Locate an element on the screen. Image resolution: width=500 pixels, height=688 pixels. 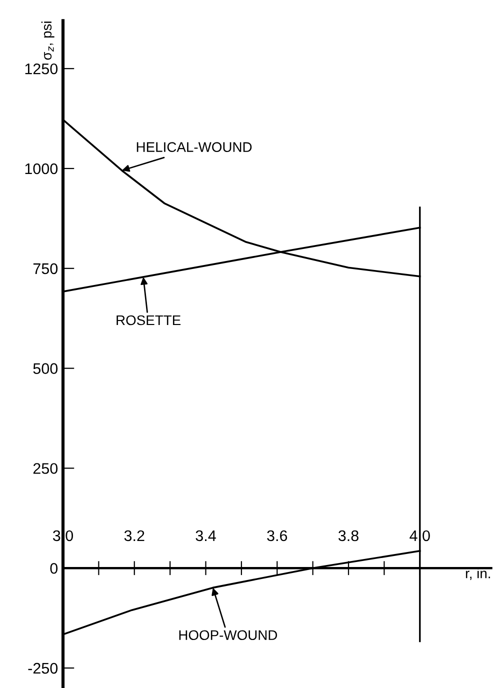
x-axis-title: r, in. is located at coordinates (478, 574).